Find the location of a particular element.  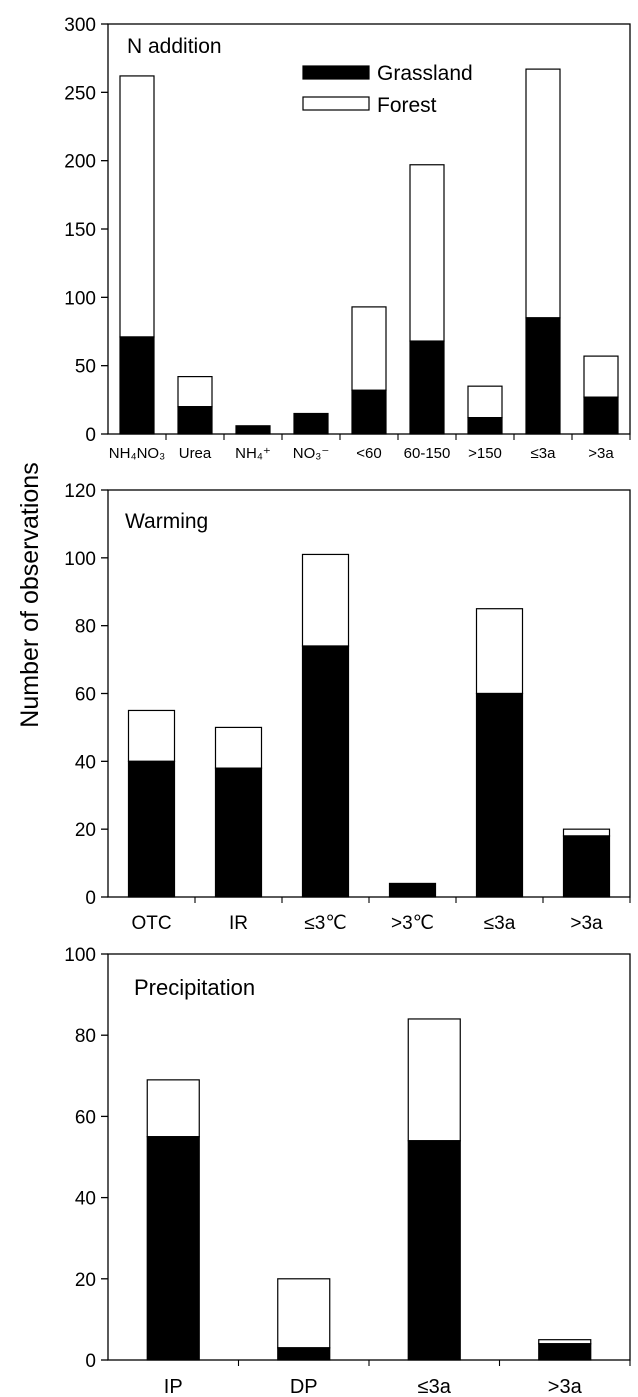

panel-title: Precipitation is located at coordinates (194, 987).